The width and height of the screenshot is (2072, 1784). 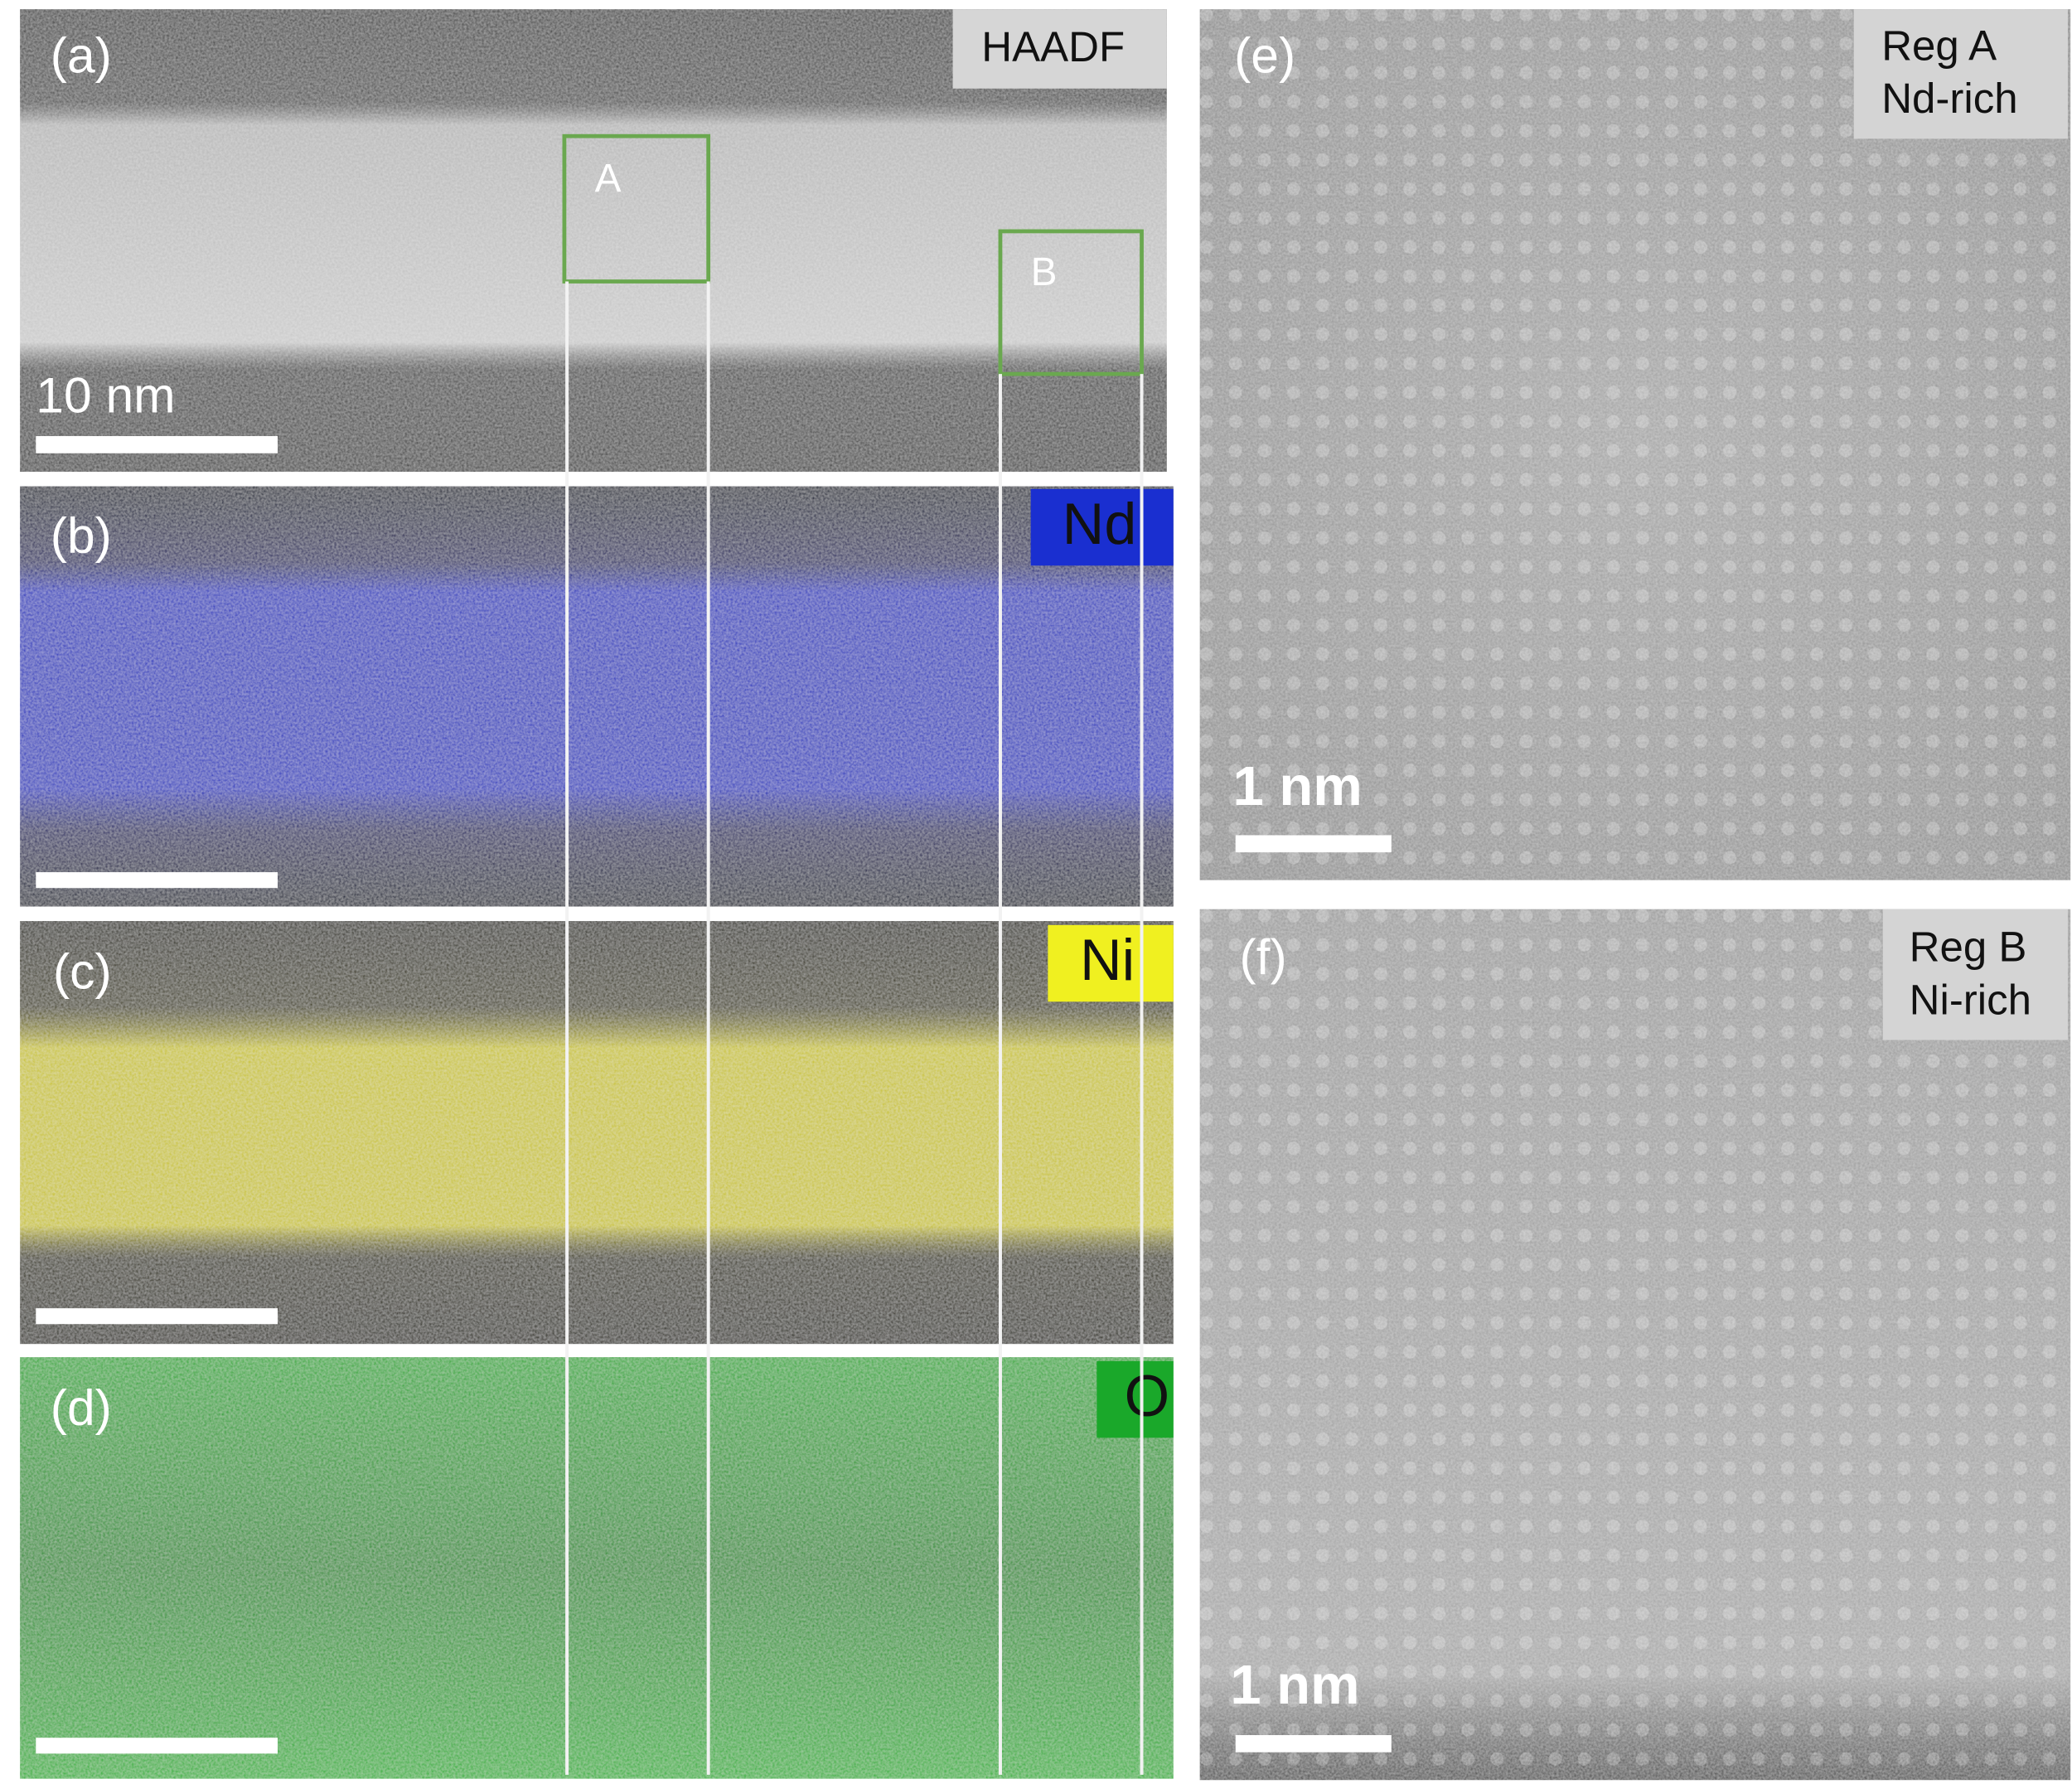 I want to click on tag: Ni-rich, so click(x=1970, y=999).